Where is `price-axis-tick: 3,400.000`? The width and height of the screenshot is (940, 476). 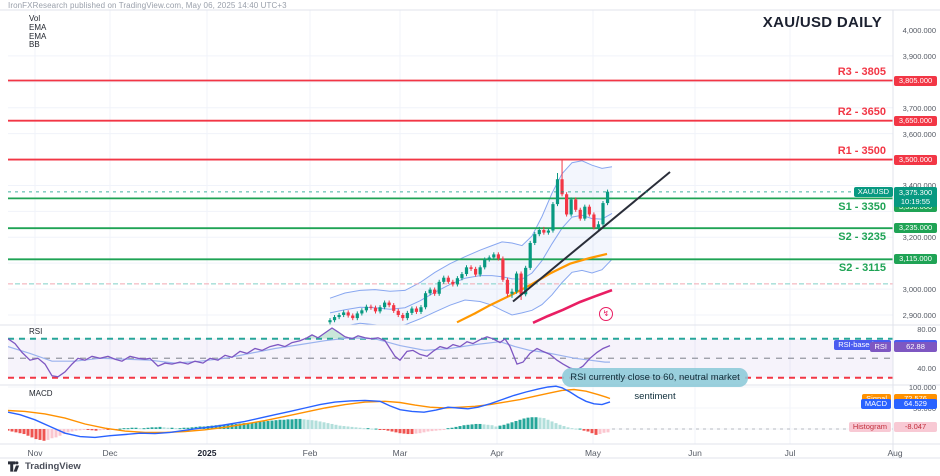
price-axis-tick: 3,400.000 is located at coordinates (919, 186).